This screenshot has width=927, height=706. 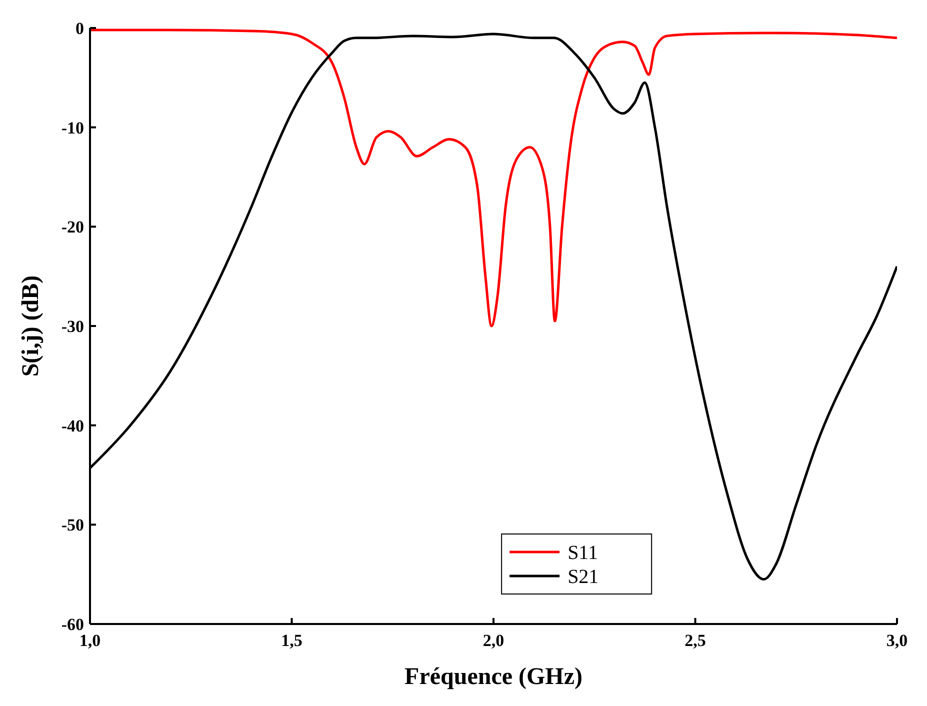 I want to click on x-tick-label: 1,0, so click(x=90, y=640).